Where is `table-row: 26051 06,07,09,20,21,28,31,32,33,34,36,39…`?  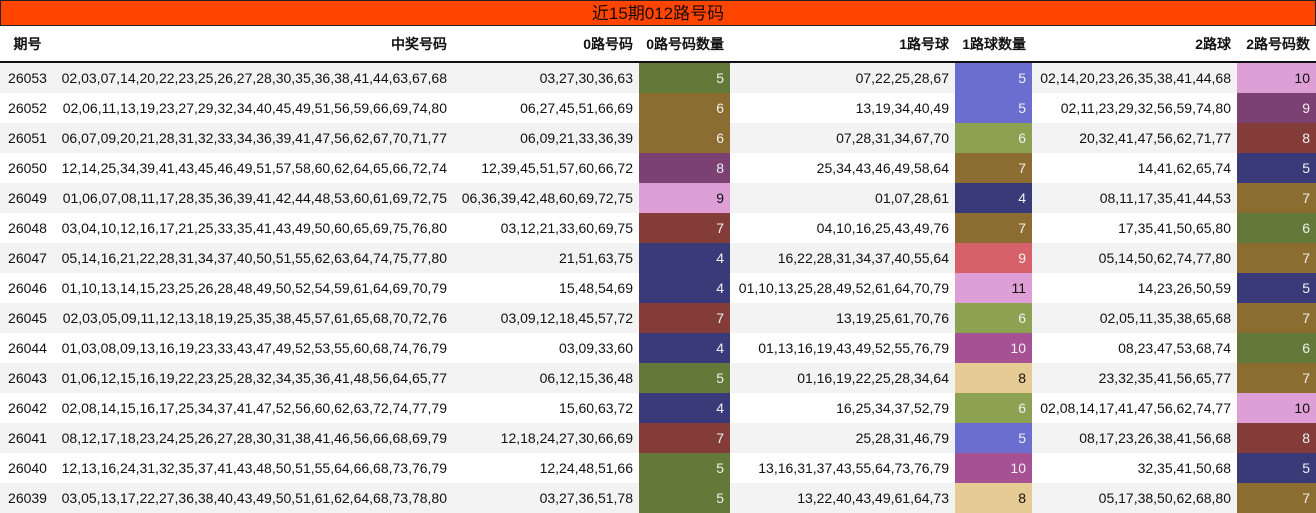 table-row: 26051 06,07,09,20,21,28,31,32,33,34,36,39… is located at coordinates (658, 138).